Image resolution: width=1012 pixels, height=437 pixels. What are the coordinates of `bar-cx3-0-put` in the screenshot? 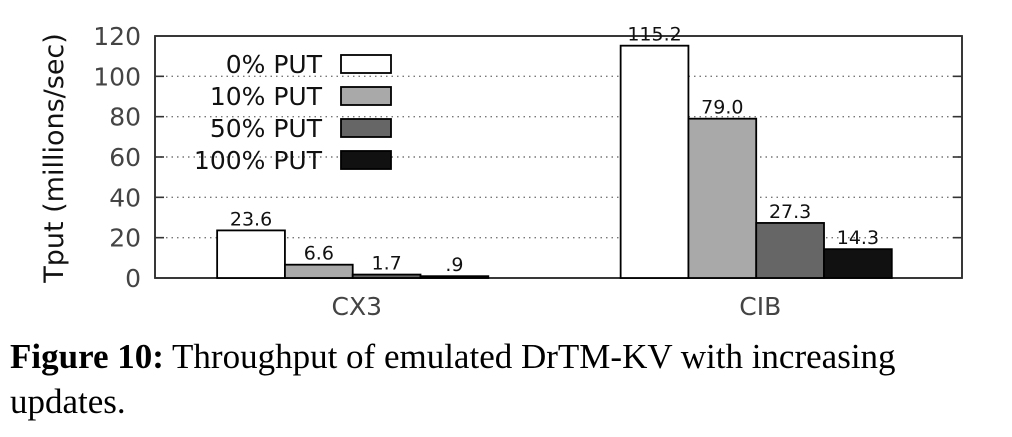 It's located at (251, 254).